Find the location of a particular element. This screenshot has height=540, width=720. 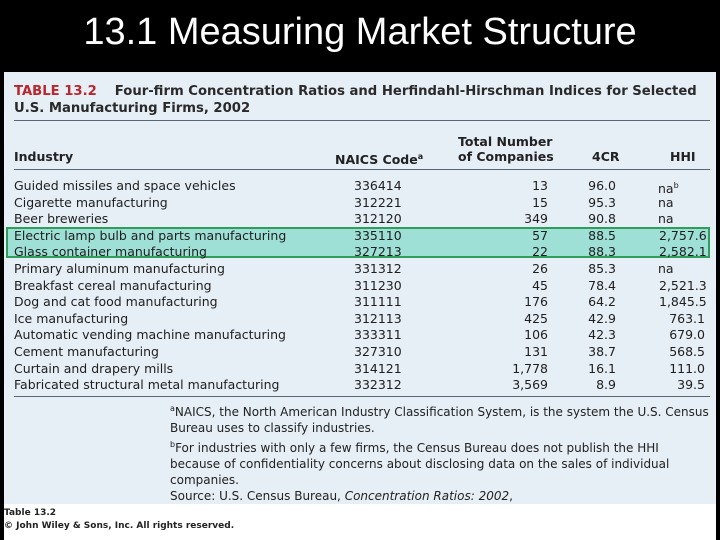

table-row: Ice manufacturing 312113 425 42.9 763.1 is located at coordinates (360, 319).